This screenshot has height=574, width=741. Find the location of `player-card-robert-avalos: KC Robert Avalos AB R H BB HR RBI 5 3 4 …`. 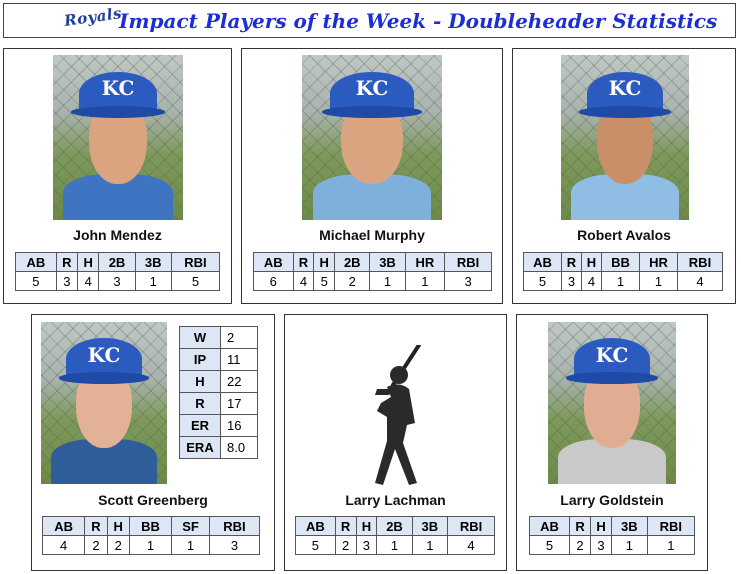

player-card-robert-avalos: KC Robert Avalos AB R H BB HR RBI 5 3 4 … is located at coordinates (624, 176).